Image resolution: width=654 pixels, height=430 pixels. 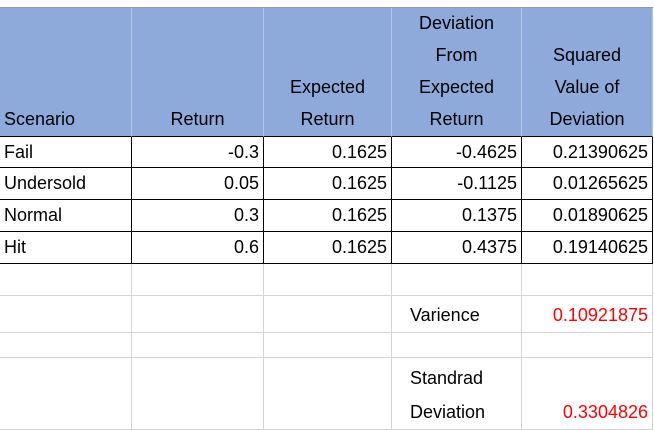 I want to click on std-dev-value: 0.3304826, so click(x=605, y=412).